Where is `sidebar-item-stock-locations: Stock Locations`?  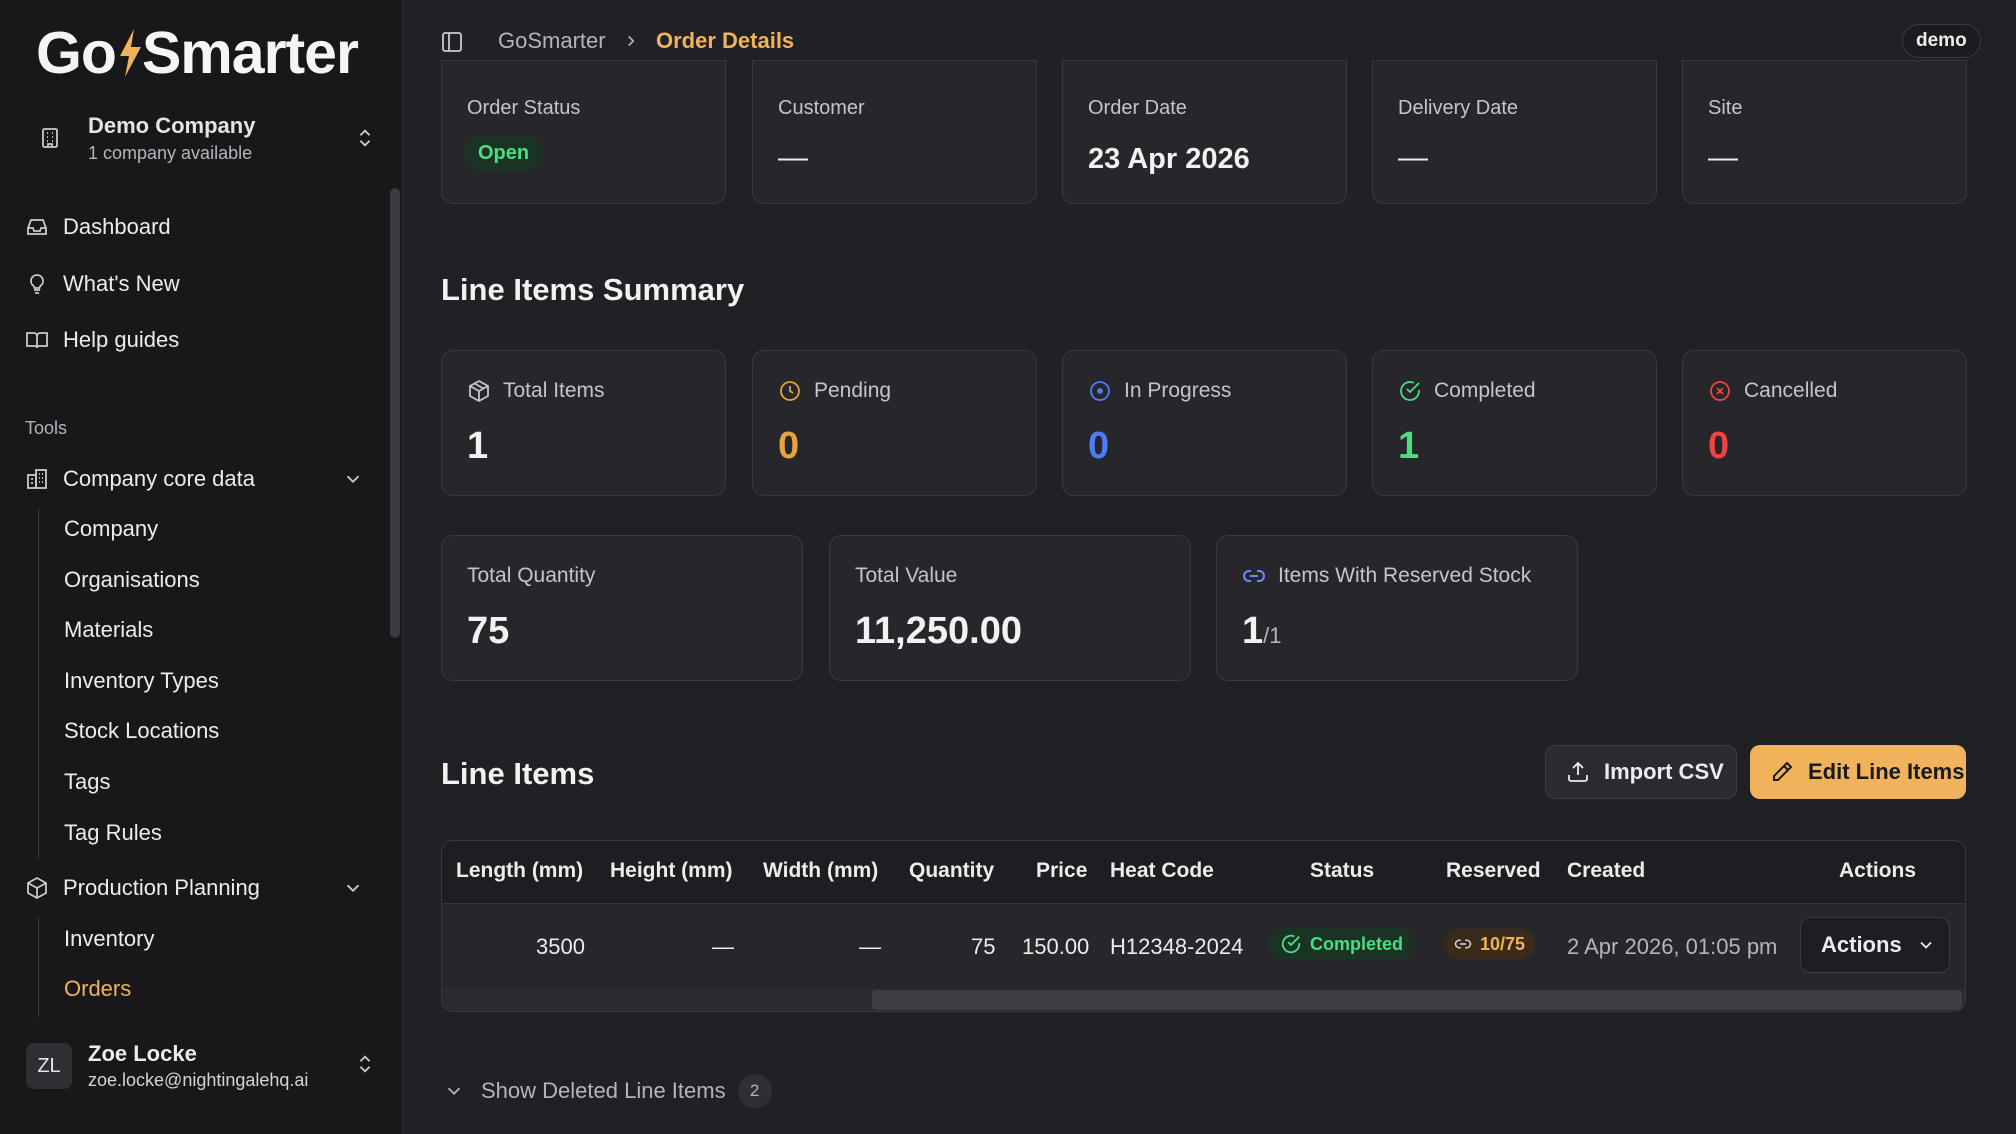
sidebar-item-stock-locations: Stock Locations is located at coordinates (142, 730).